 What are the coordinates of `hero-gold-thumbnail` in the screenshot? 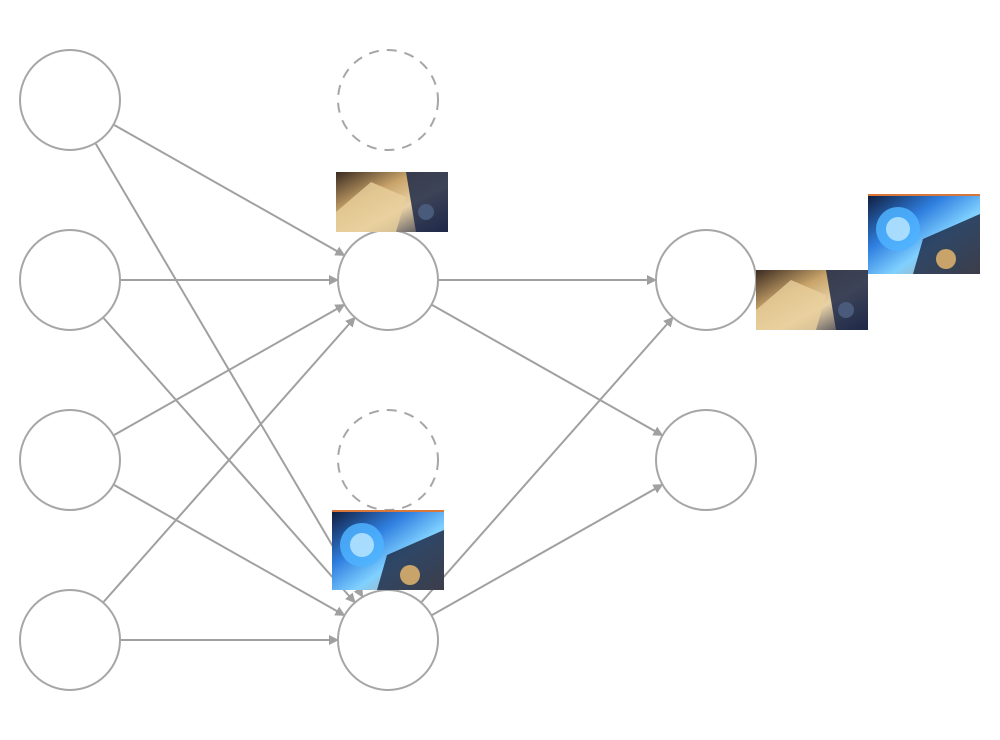 It's located at (392, 202).